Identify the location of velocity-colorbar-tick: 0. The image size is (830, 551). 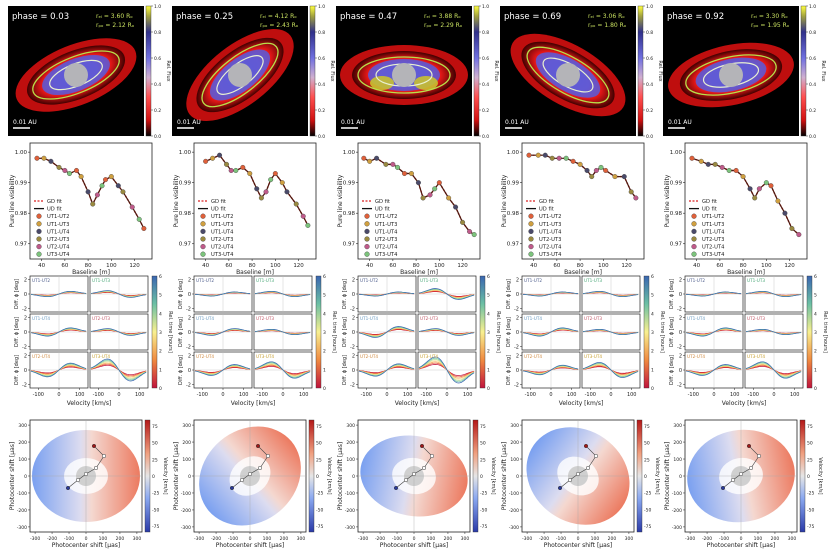
(808, 477).